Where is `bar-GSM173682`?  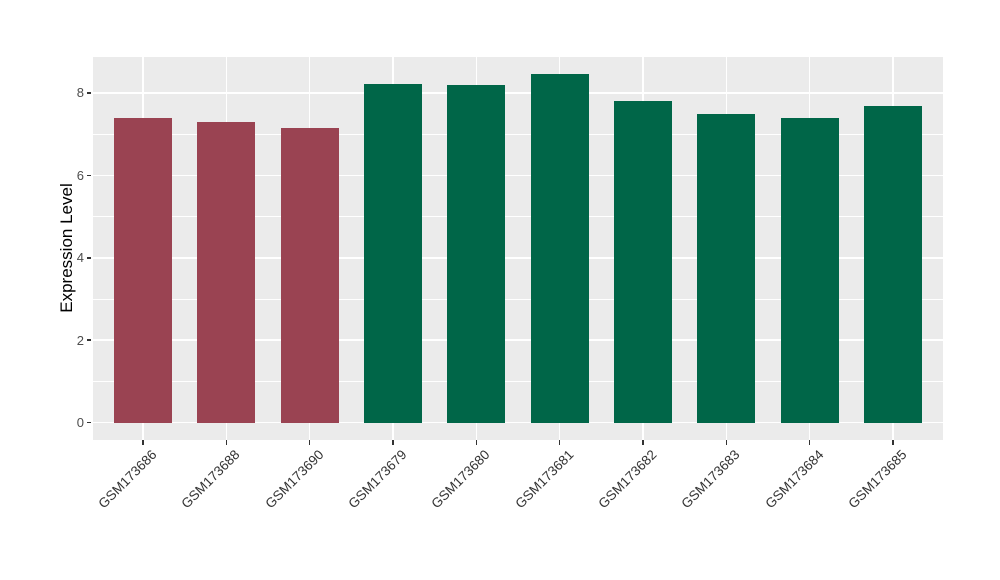 bar-GSM173682 is located at coordinates (643, 262).